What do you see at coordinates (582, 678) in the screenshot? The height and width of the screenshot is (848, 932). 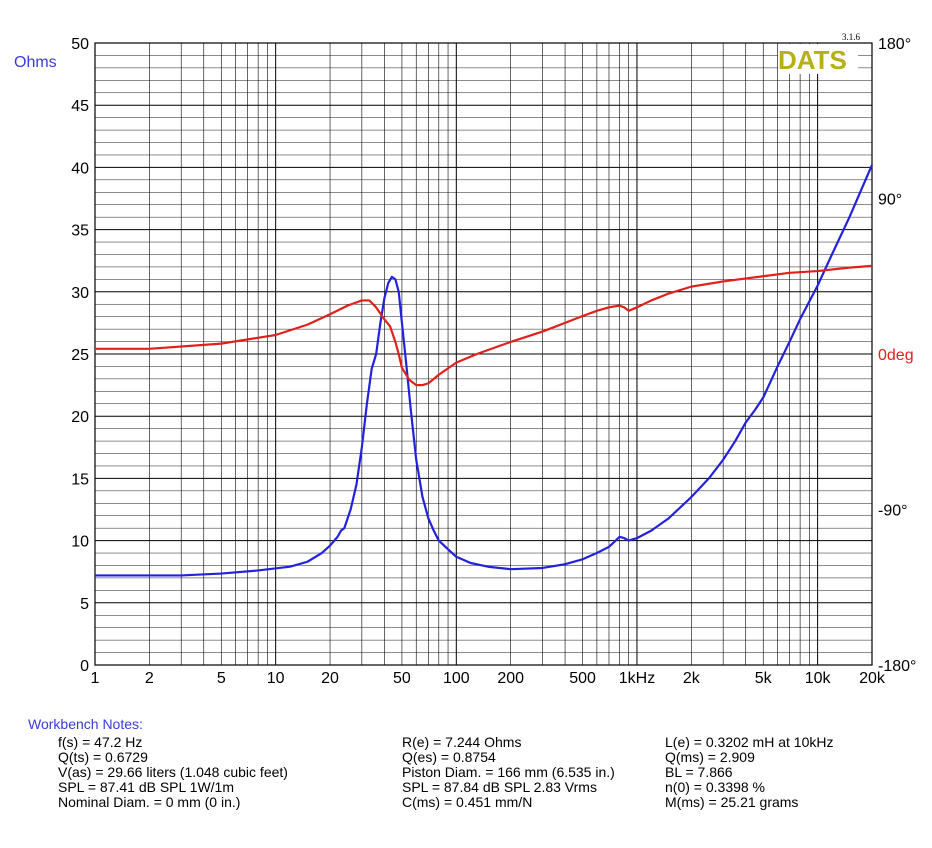 I see `x-tick-label: 500` at bounding box center [582, 678].